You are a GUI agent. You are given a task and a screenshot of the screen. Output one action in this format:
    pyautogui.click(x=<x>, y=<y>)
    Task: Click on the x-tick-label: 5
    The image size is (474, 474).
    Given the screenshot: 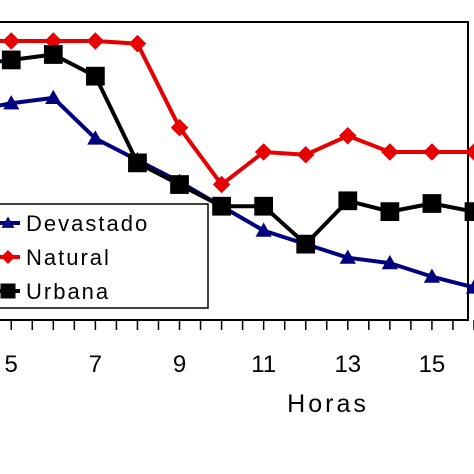 What is the action you would take?
    pyautogui.click(x=11, y=364)
    